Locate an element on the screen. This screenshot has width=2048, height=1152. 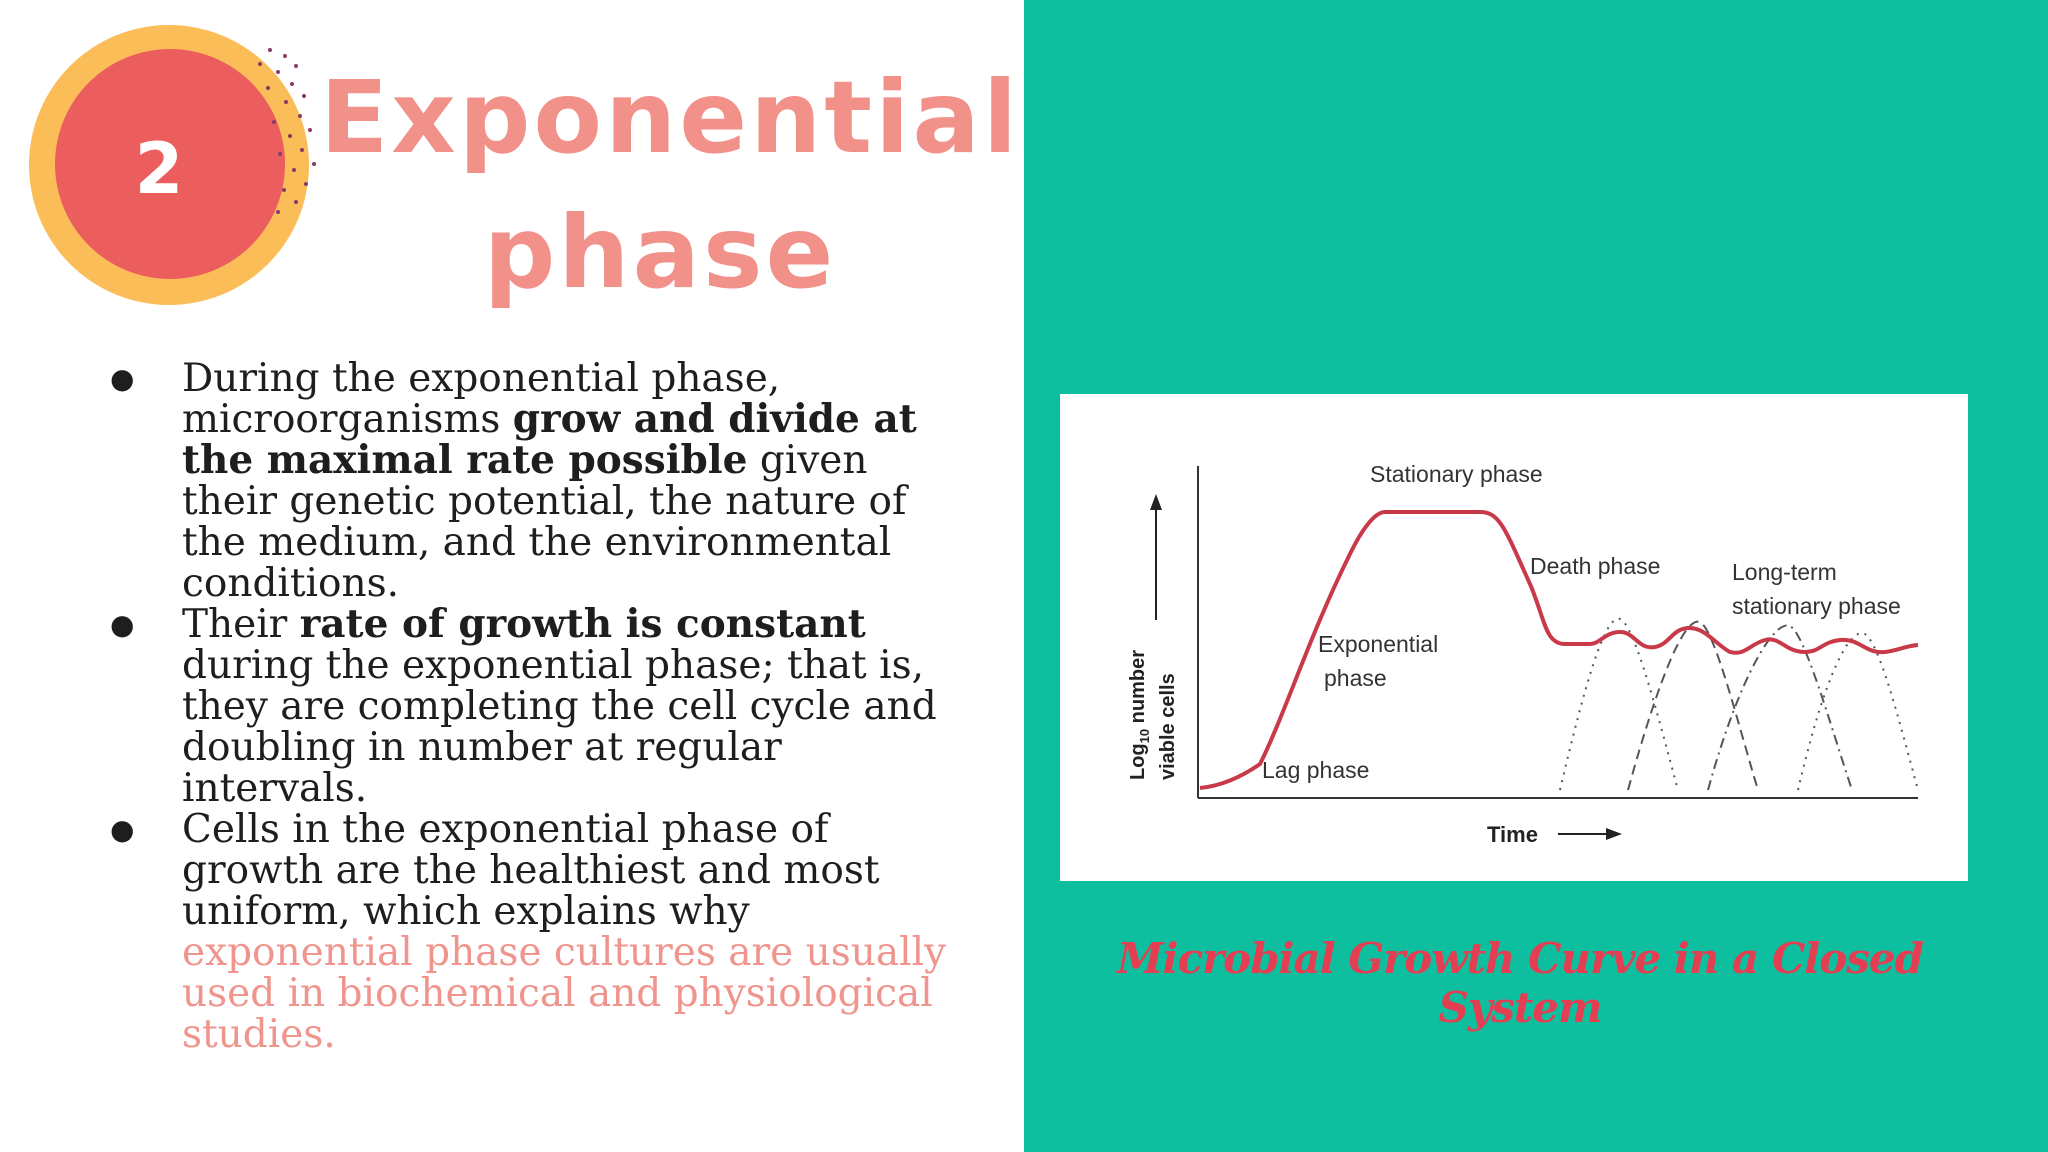
x-axis-label: Time is located at coordinates (1512, 834).